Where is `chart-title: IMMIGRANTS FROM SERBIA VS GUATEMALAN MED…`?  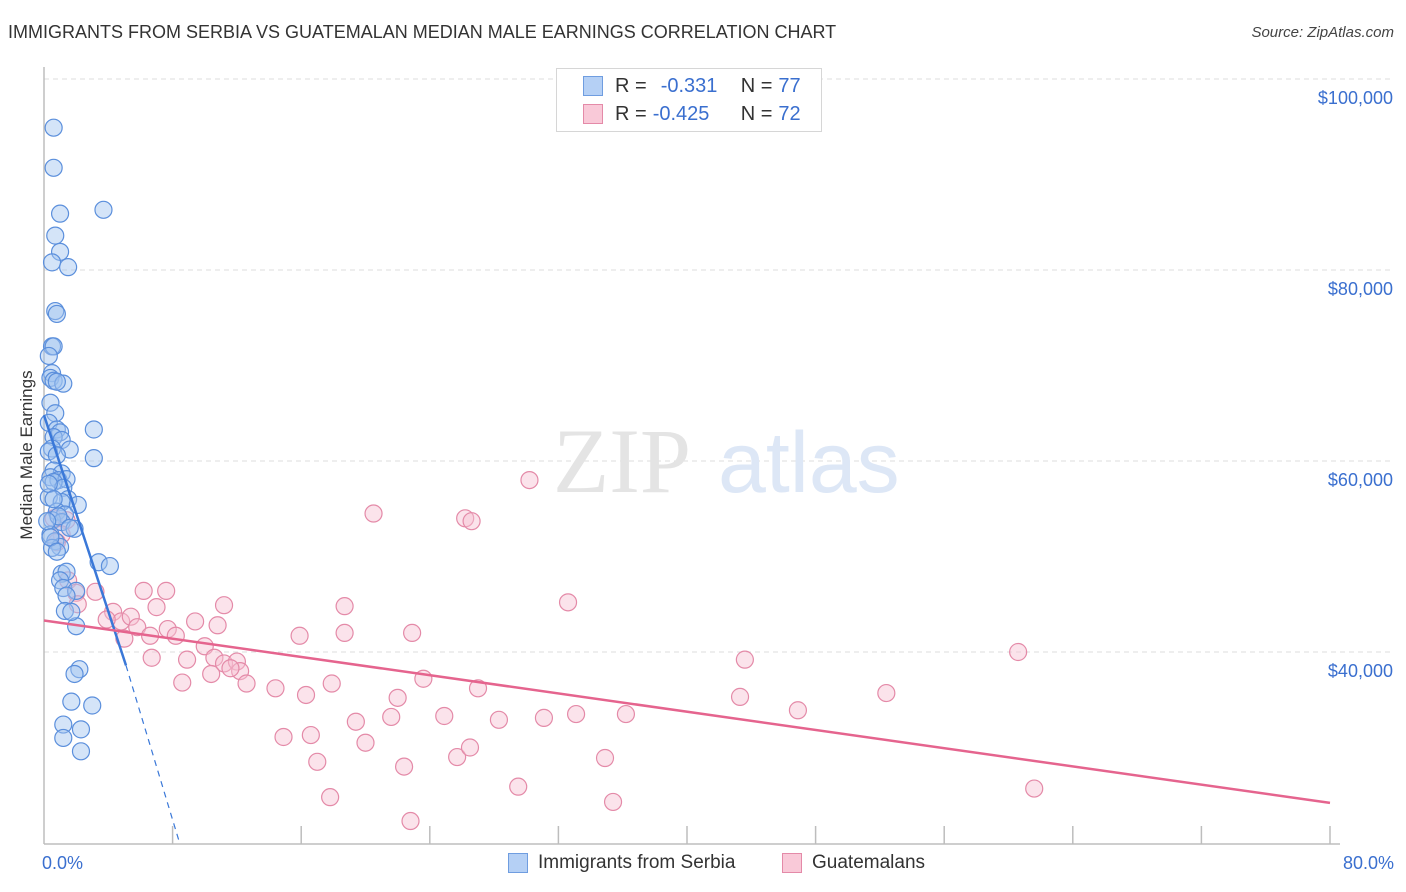 chart-title: IMMIGRANTS FROM SERBIA VS GUATEMALAN MED… is located at coordinates (422, 32).